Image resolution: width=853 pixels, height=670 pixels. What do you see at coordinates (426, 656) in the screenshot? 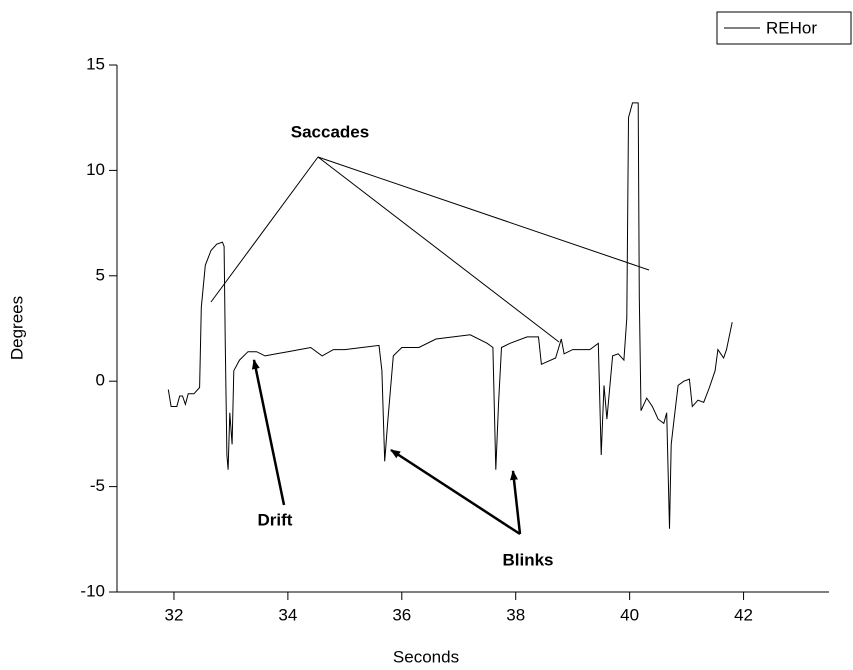
I see `x-axis-label: Seconds` at bounding box center [426, 656].